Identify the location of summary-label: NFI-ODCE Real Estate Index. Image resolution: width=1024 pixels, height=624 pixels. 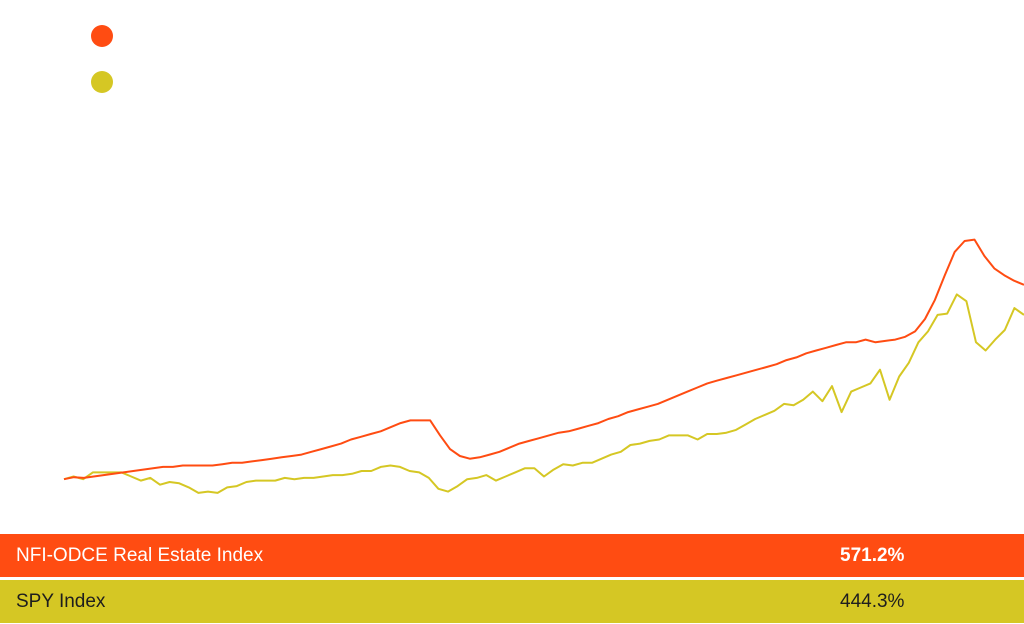
(140, 555).